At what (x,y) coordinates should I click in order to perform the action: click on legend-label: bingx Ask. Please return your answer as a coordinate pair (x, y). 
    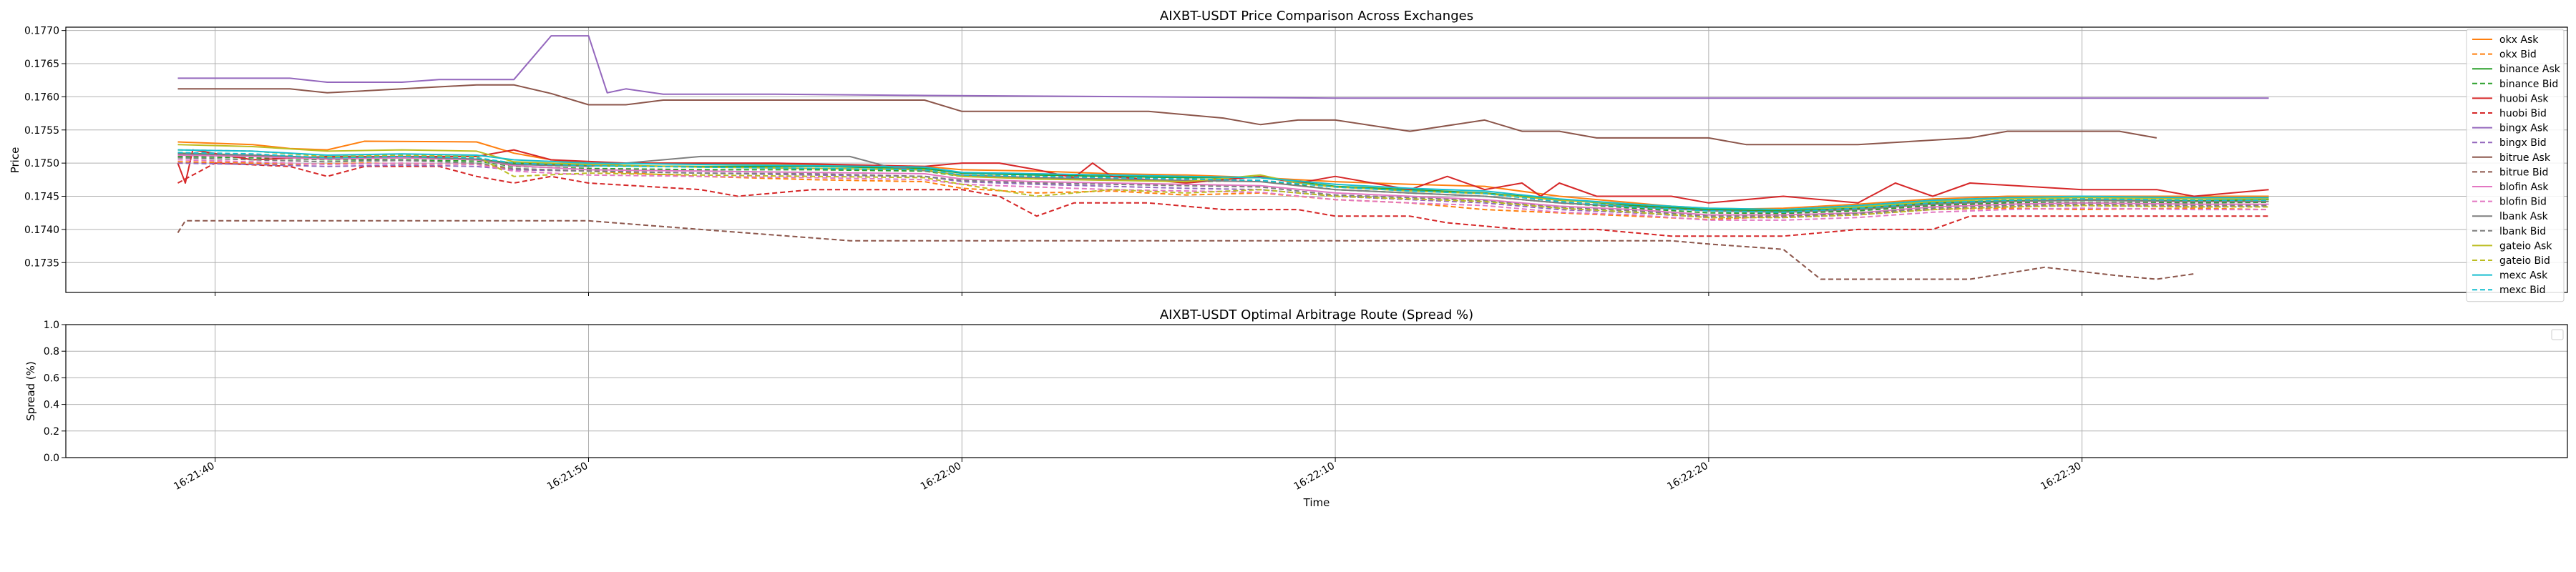
    Looking at the image, I should click on (2524, 128).